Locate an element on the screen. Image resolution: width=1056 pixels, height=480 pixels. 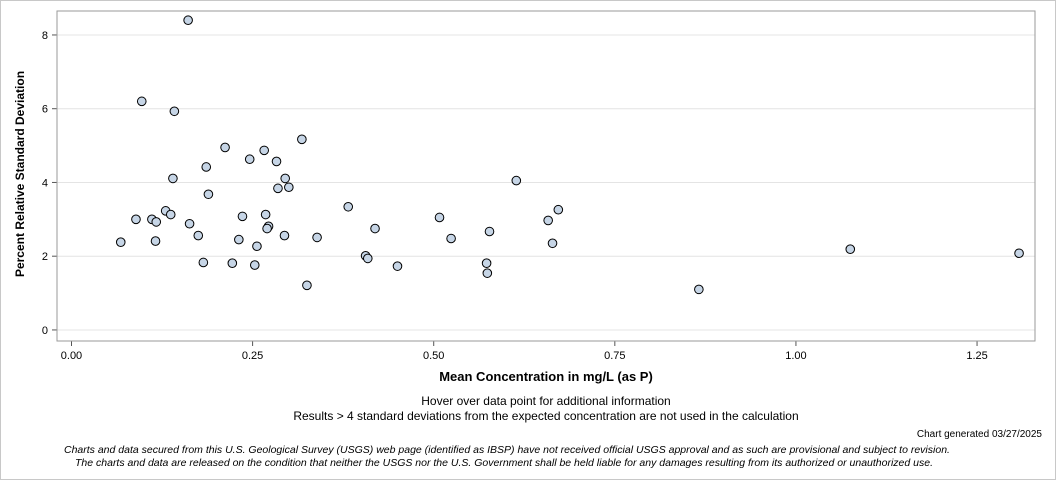
y-tick-label: 0 is located at coordinates (45, 331).